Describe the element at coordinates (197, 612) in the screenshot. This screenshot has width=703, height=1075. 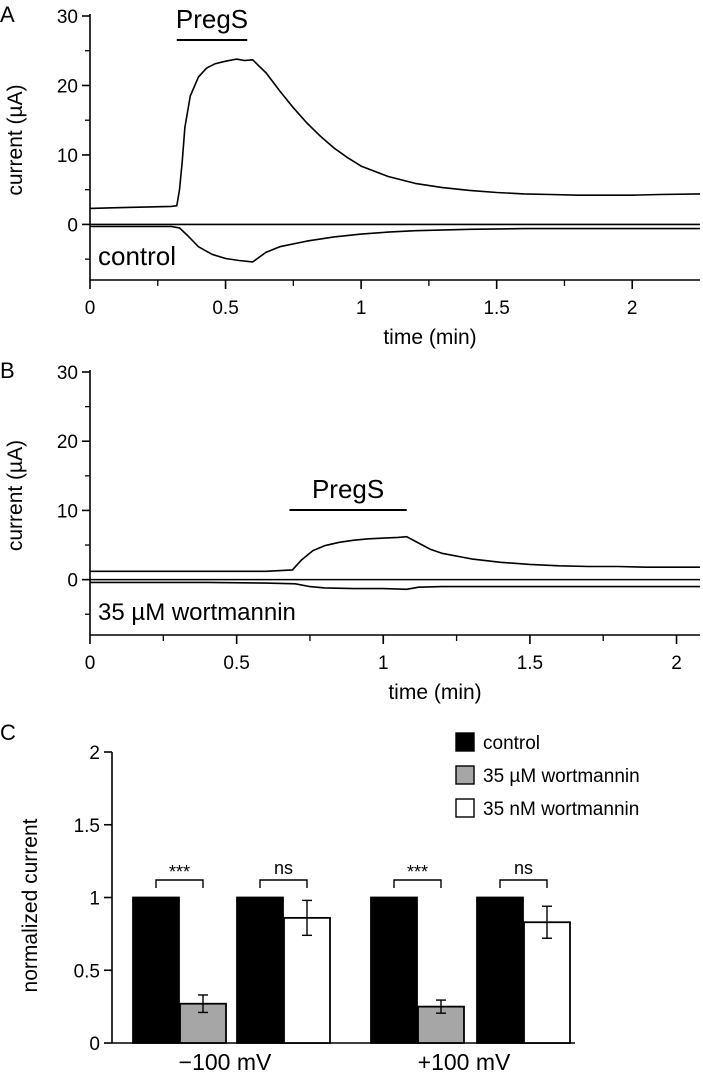
I see `panel-b-condition-label: 35 µM wortmannin` at that location.